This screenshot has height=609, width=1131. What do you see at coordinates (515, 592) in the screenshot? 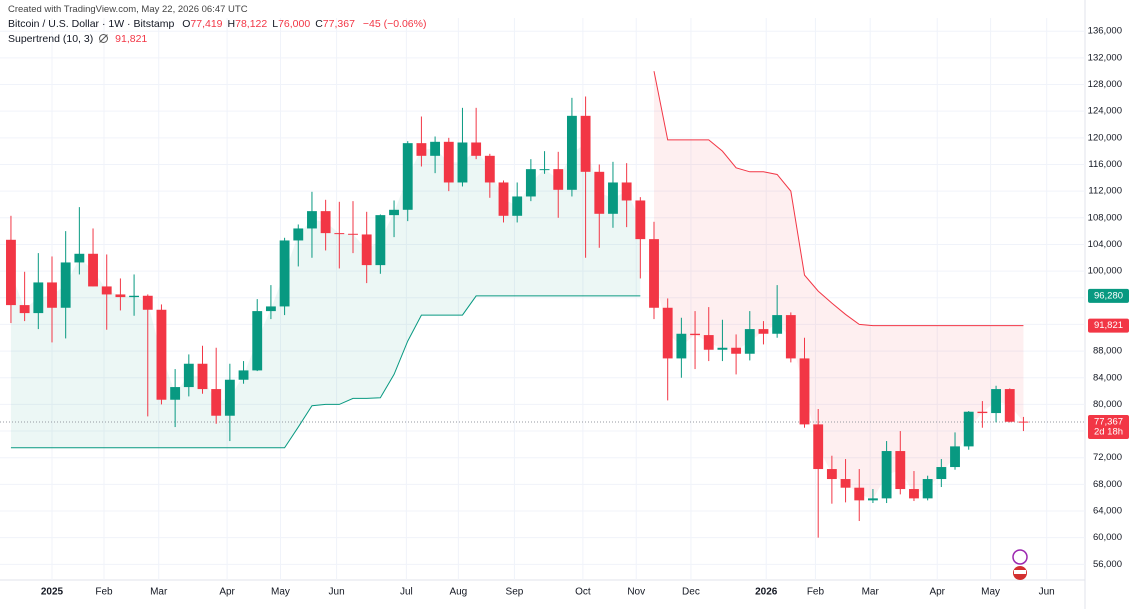
I see `x-tick-label: Sep` at bounding box center [515, 592].